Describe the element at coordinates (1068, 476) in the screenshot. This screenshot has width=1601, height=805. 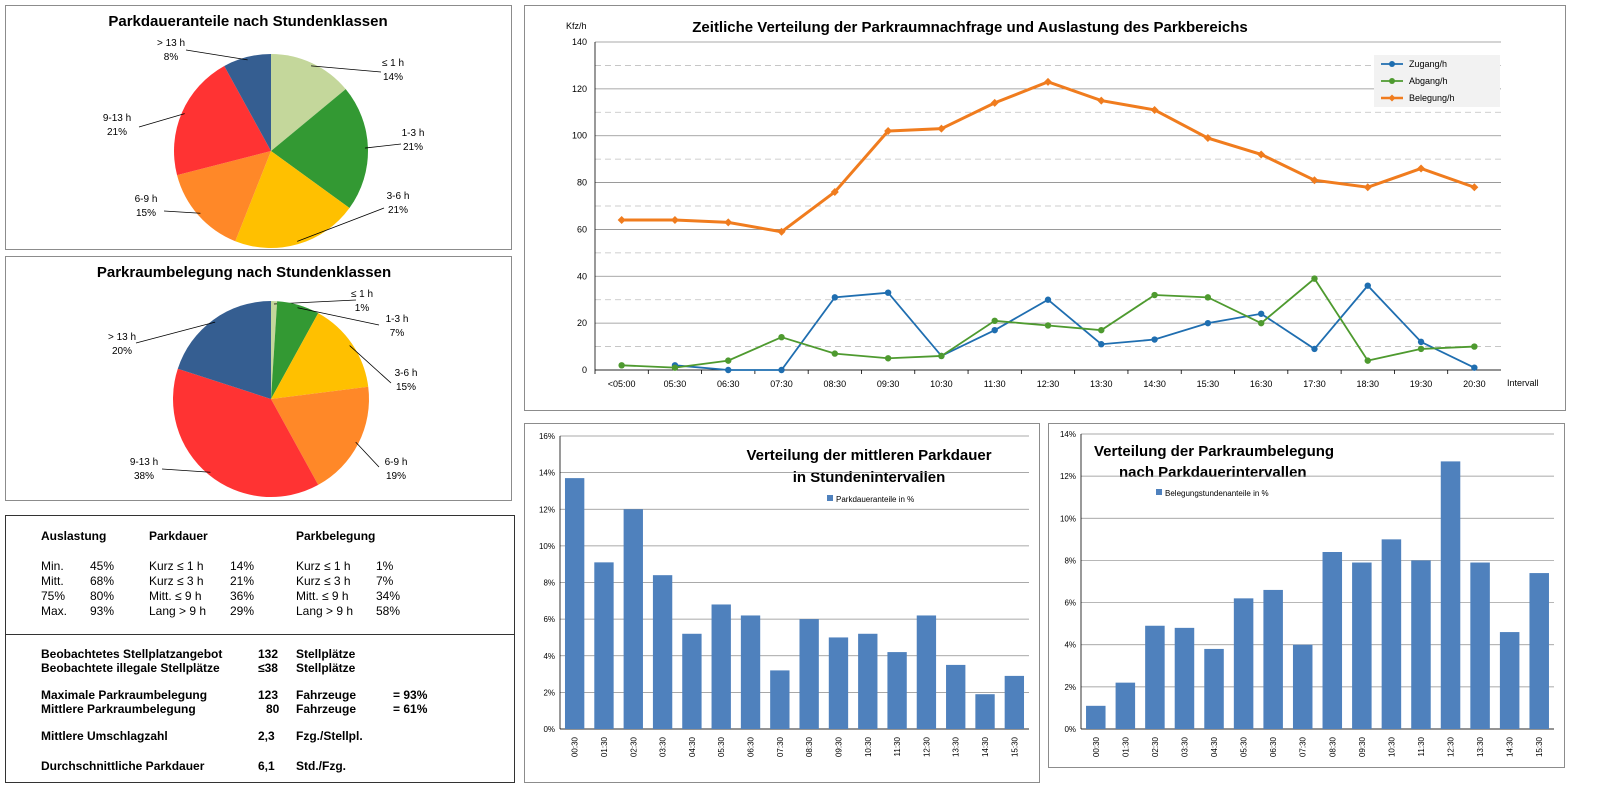
I see `y-tick-label: 12%` at that location.